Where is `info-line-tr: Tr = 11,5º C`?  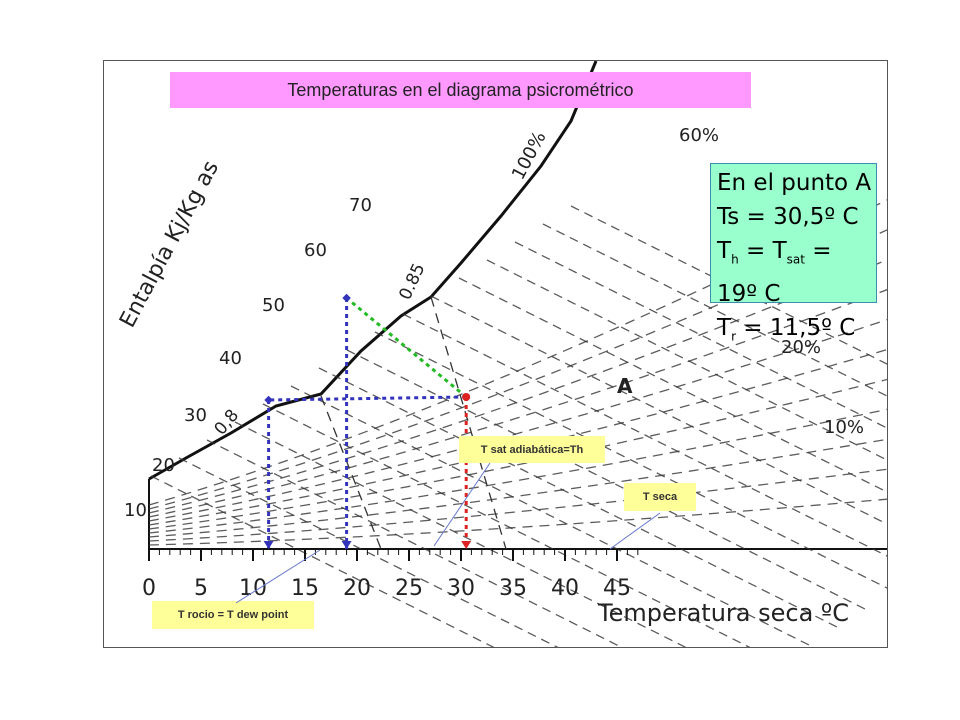
info-line-tr: Tr = 11,5º C is located at coordinates (796, 332).